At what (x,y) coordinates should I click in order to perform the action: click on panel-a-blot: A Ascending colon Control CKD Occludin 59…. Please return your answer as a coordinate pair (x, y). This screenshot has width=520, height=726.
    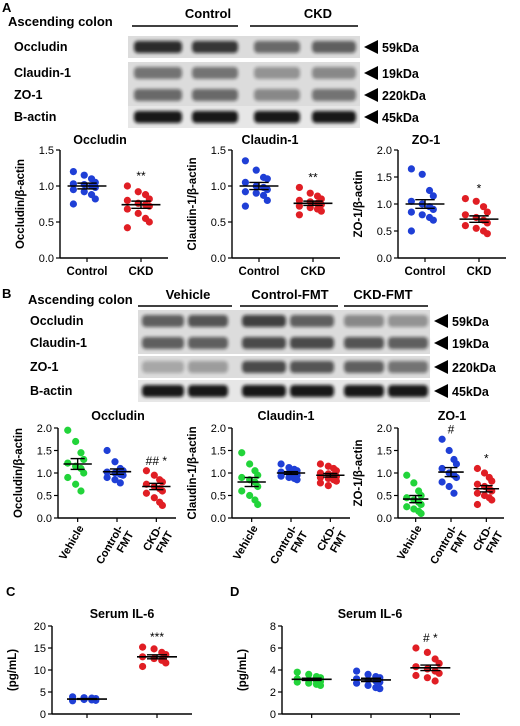
    Looking at the image, I should click on (214, 64).